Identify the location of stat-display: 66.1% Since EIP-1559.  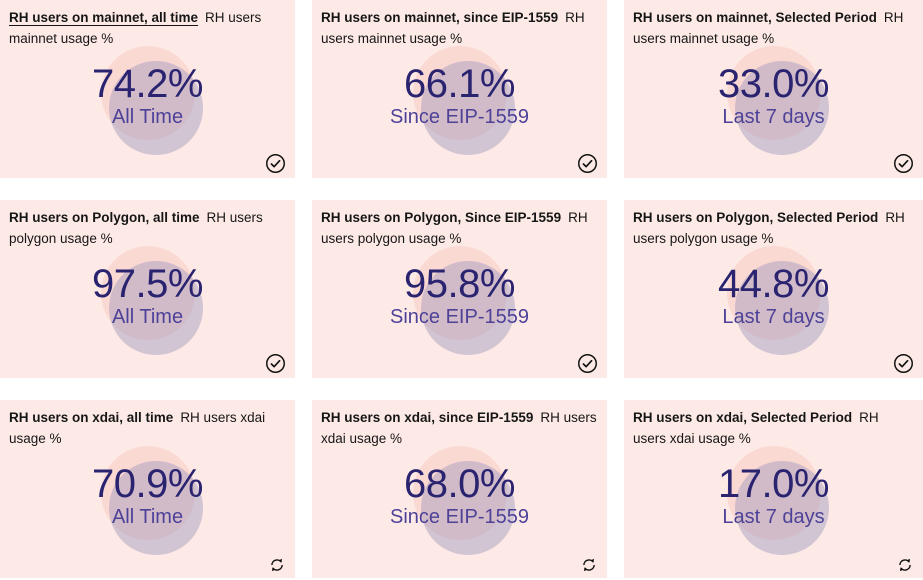
(459, 89).